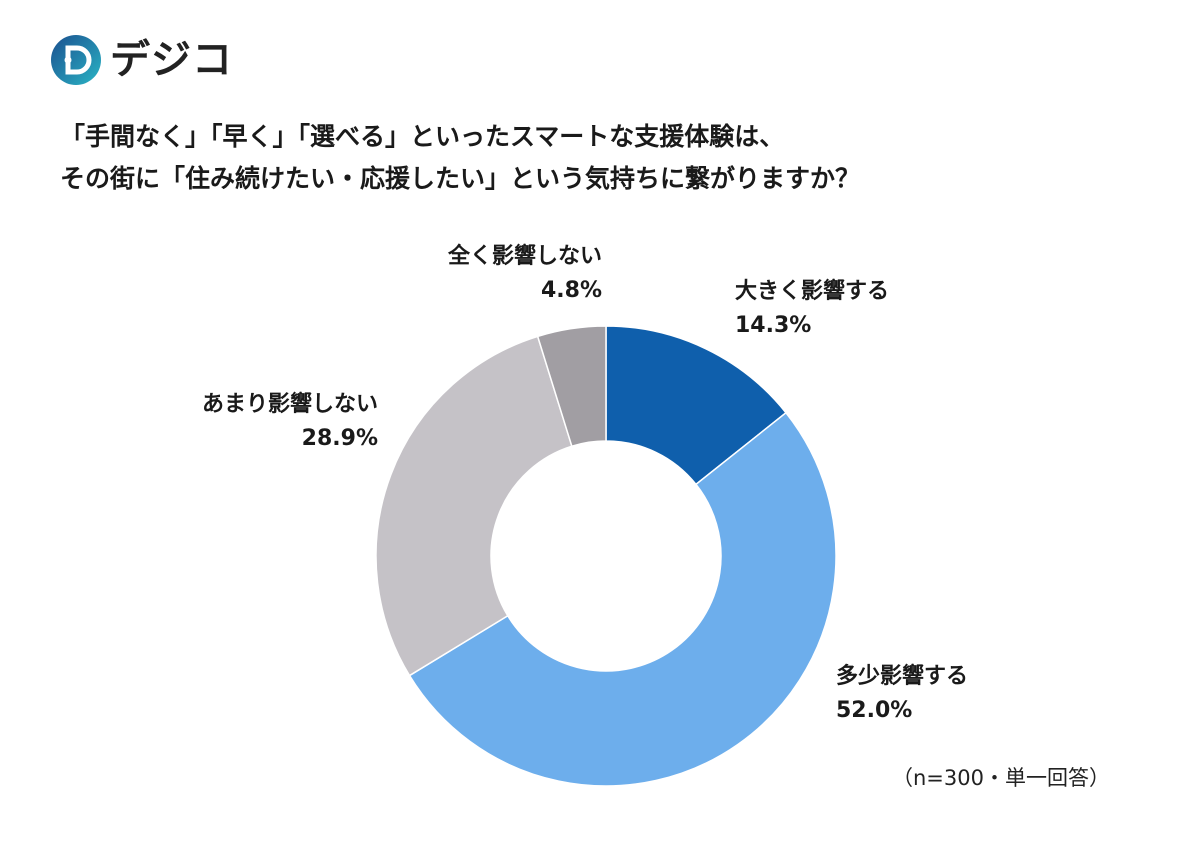 The height and width of the screenshot is (850, 1200). I want to click on sample-note: （n=300・単一回答）, so click(1001, 778).